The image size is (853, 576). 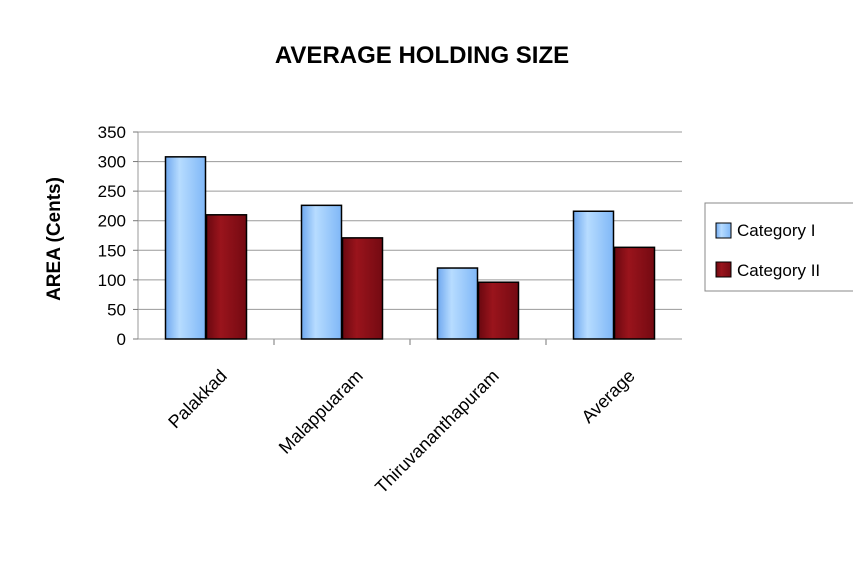 What do you see at coordinates (112, 162) in the screenshot?
I see `y-tick-label: 300` at bounding box center [112, 162].